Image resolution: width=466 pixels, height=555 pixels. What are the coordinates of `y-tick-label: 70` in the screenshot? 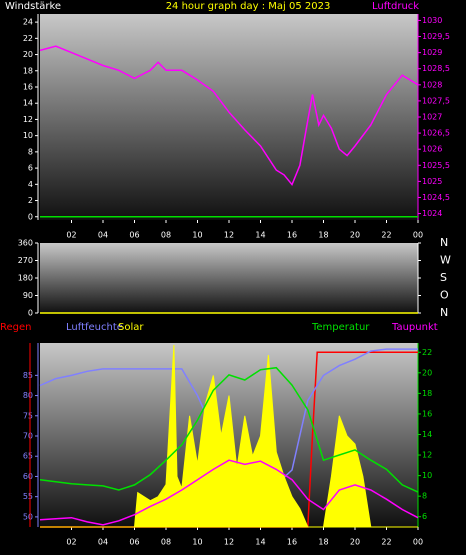 It's located at (28, 436).